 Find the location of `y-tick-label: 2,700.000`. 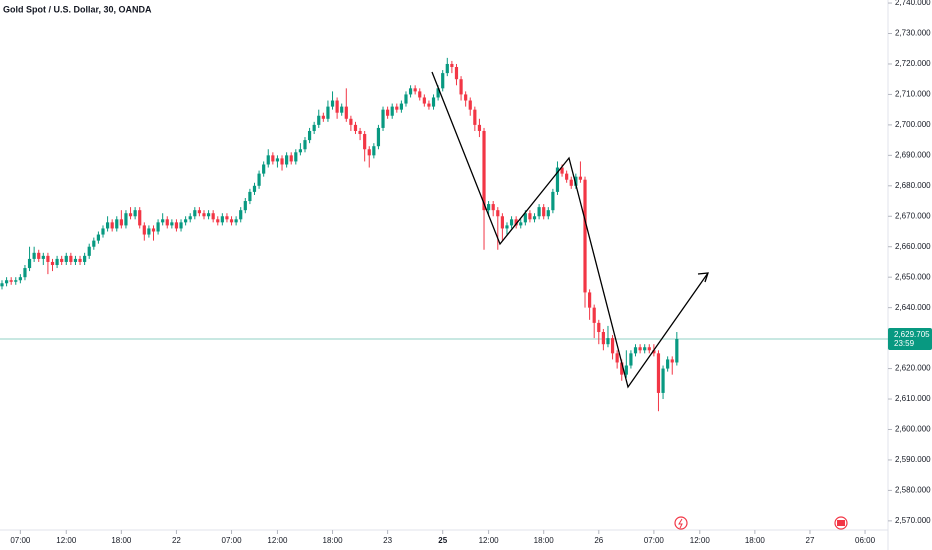

y-tick-label: 2,700.000 is located at coordinates (913, 124).